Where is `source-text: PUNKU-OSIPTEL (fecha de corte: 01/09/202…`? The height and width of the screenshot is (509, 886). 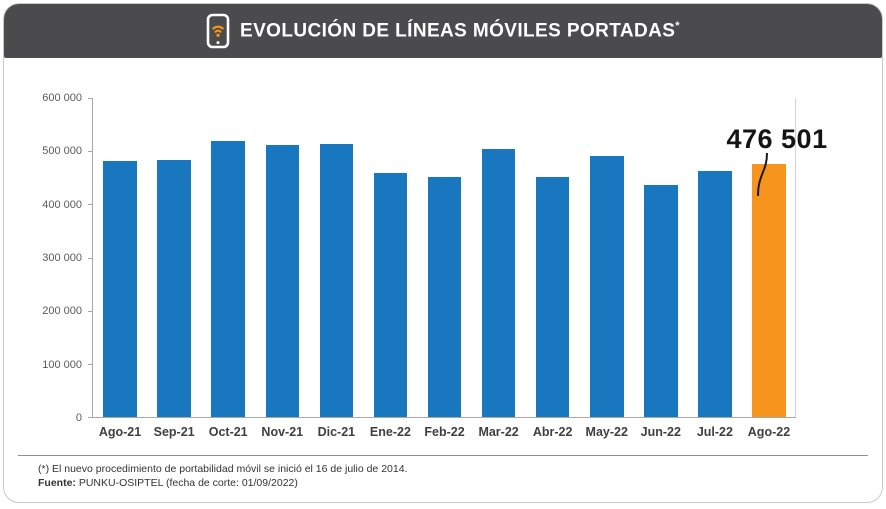 source-text: PUNKU-OSIPTEL (fecha de corte: 01/09/202… is located at coordinates (186, 483).